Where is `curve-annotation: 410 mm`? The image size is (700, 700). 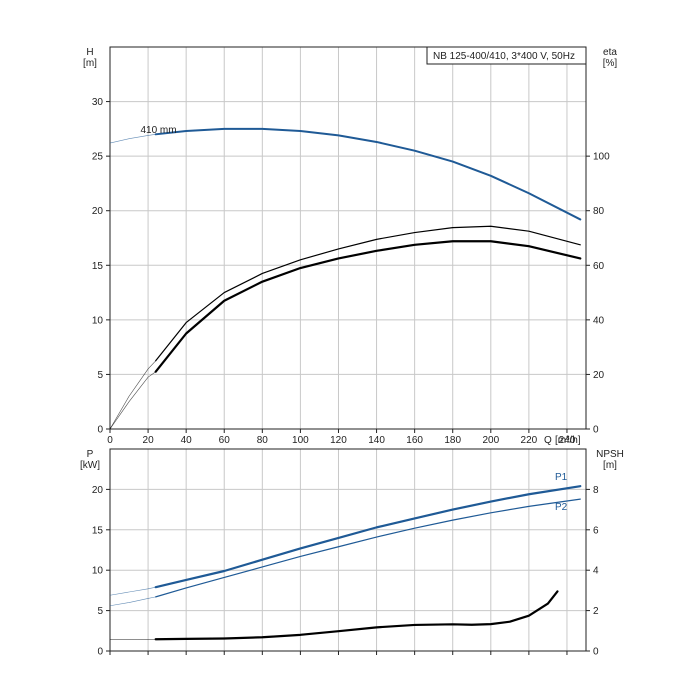 curve-annotation: 410 mm is located at coordinates (158, 130).